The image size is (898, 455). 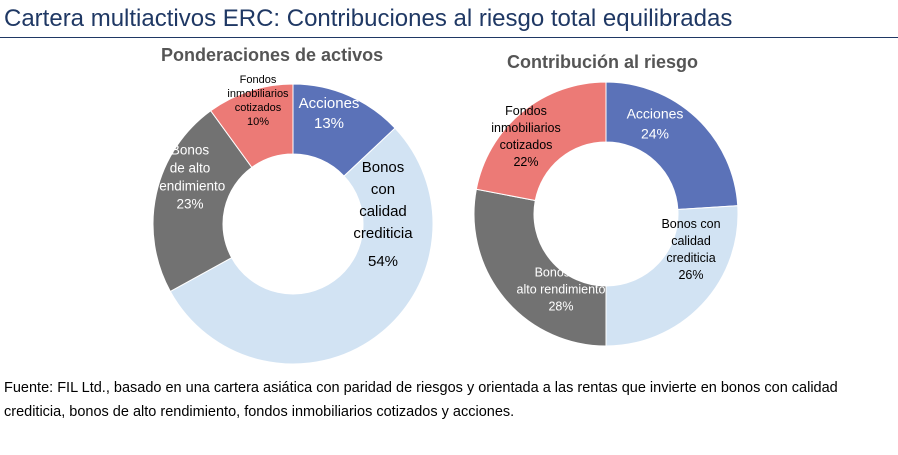 I want to click on slice-value-label: 10%, so click(x=258, y=122).